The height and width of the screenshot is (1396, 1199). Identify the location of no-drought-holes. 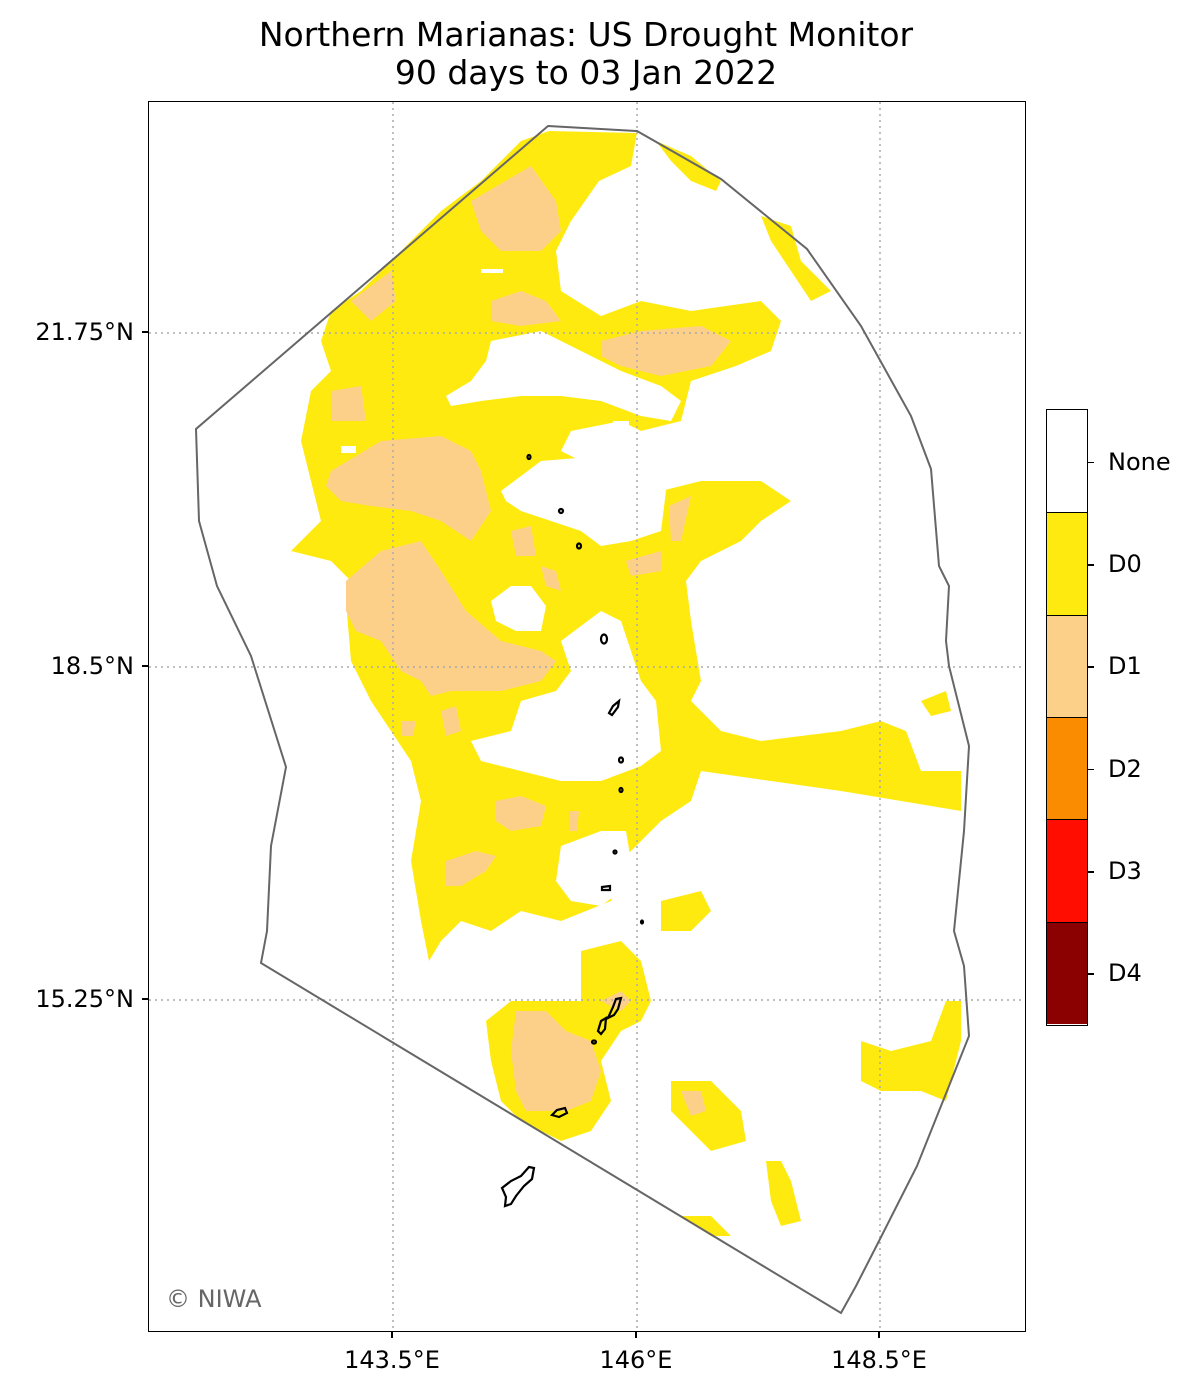
(511, 587).